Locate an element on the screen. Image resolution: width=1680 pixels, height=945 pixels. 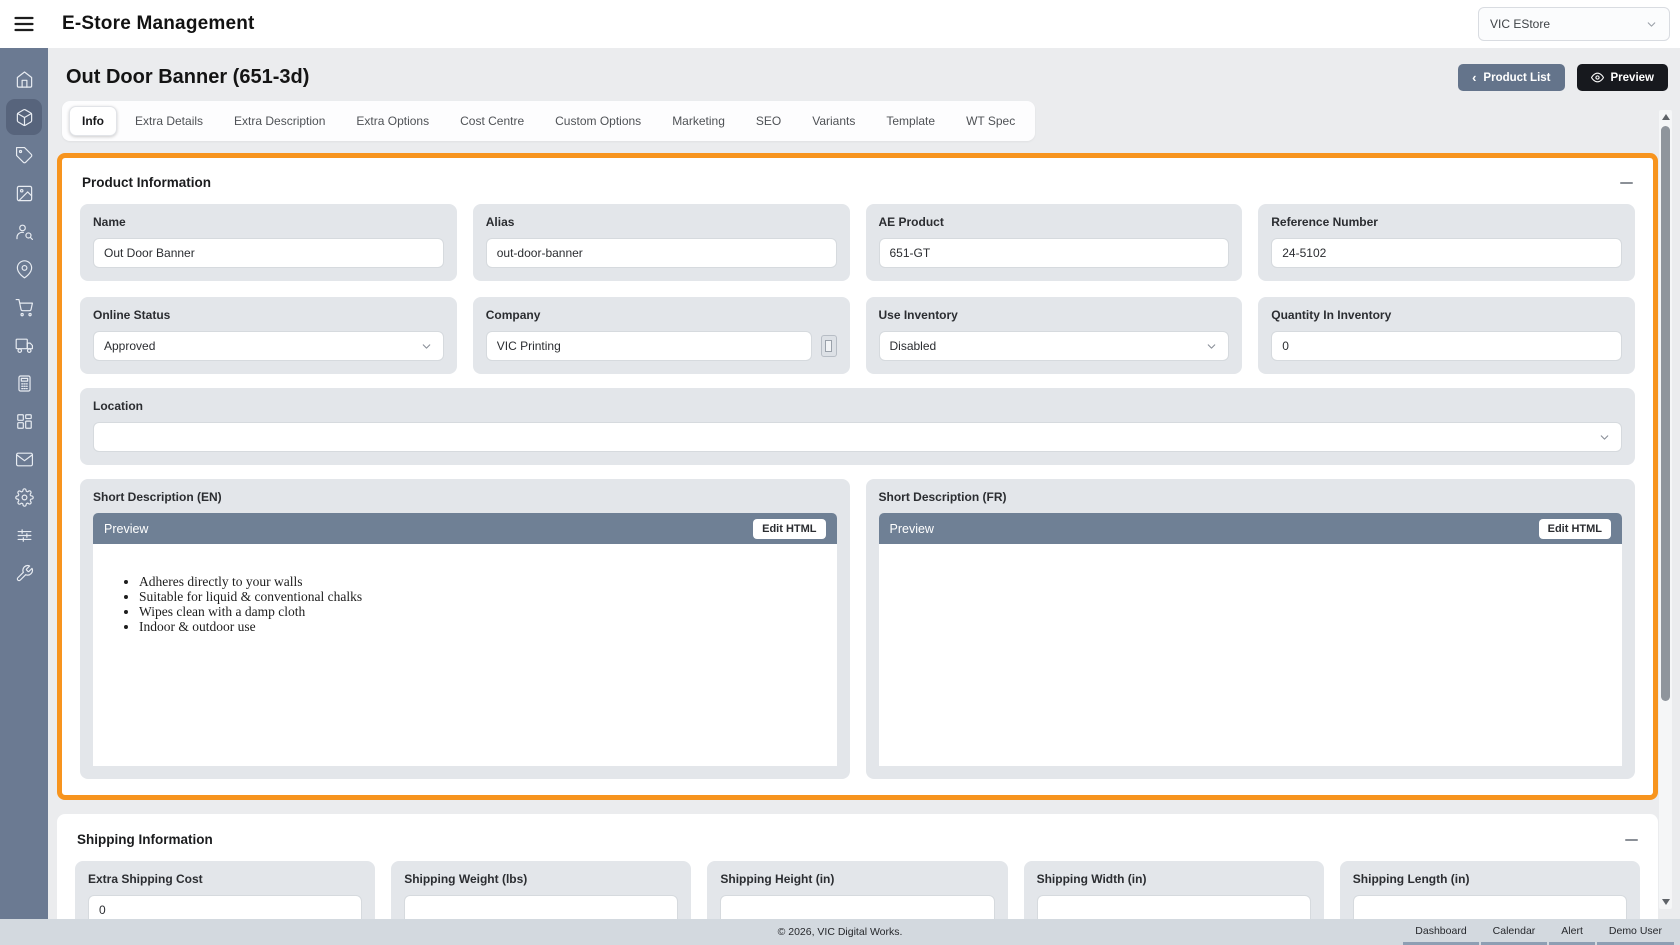
footer-link-alert: Alert is located at coordinates (1572, 932).